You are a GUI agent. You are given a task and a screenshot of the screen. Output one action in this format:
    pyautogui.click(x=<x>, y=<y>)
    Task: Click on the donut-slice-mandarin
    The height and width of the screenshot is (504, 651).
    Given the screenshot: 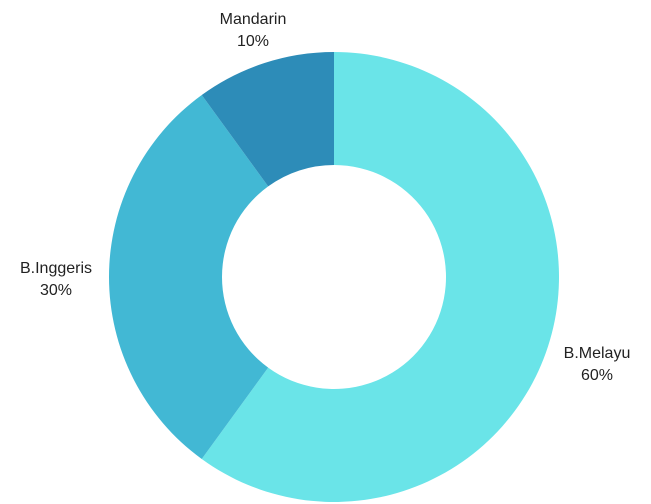 What is the action you would take?
    pyautogui.click(x=267, y=119)
    